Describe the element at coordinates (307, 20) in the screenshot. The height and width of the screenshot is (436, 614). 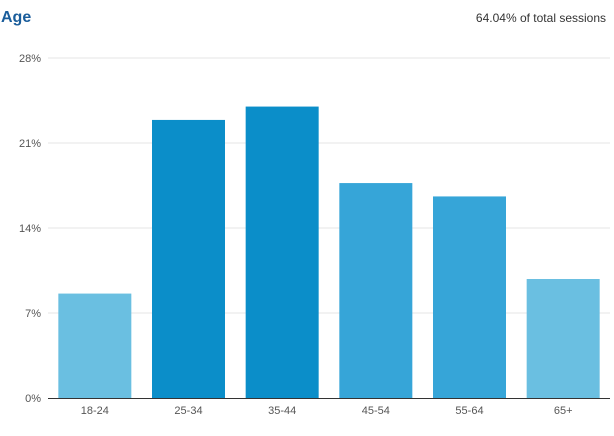
I see `chart-header: Age 64.04% of total sessions` at that location.